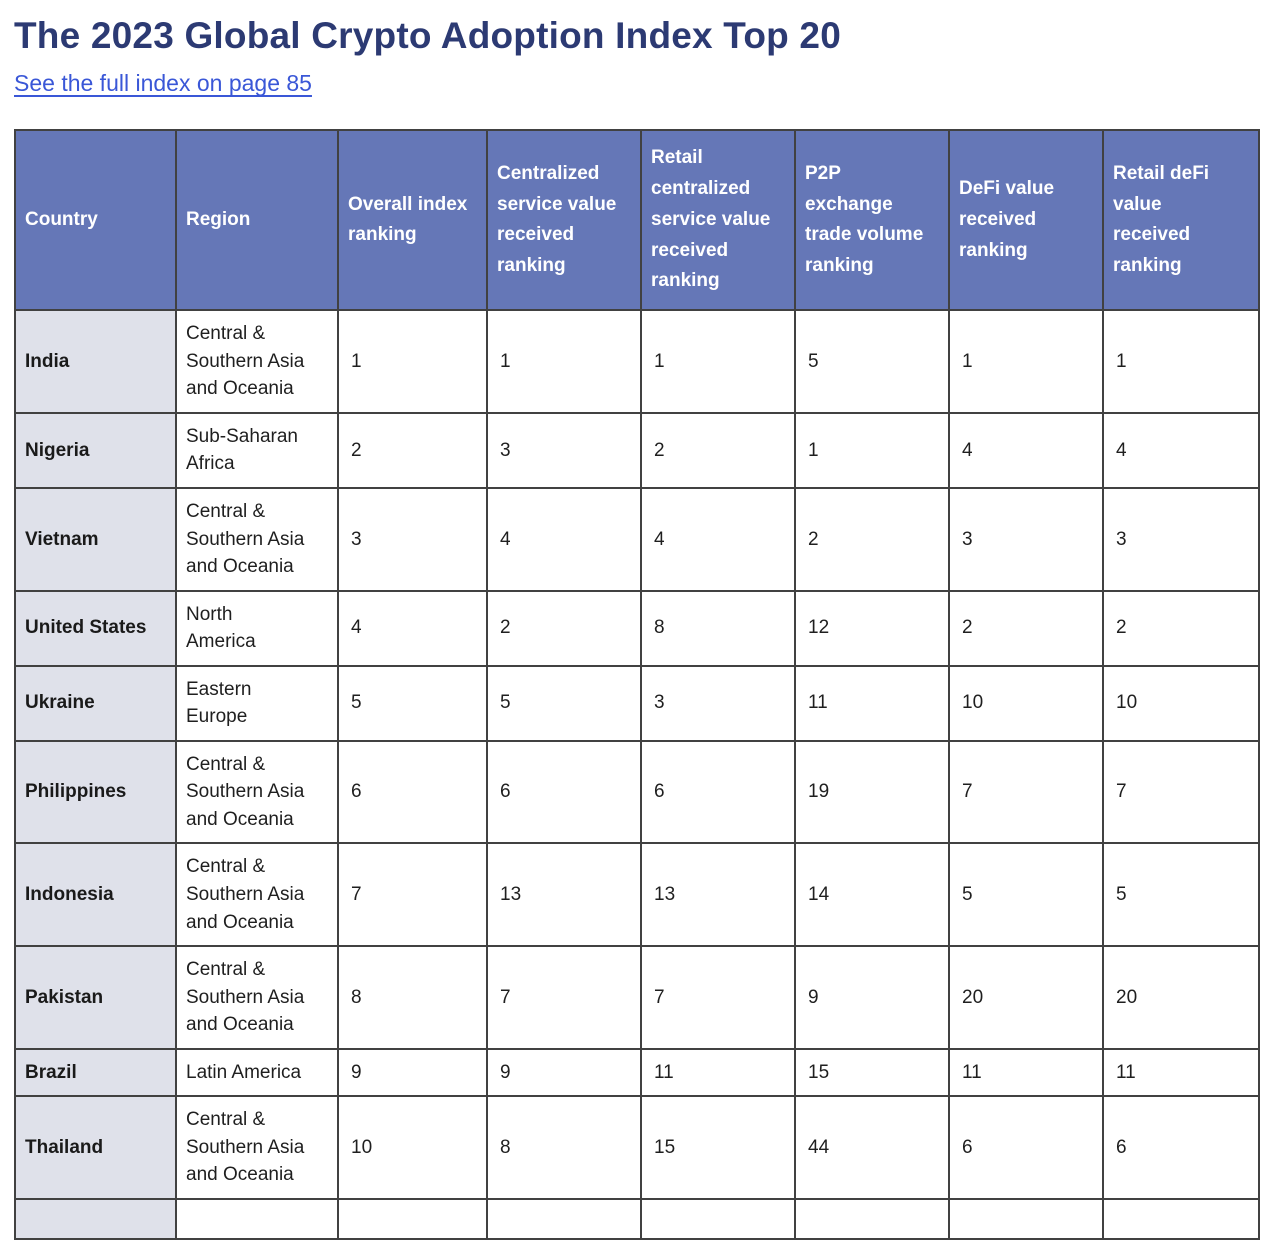 The width and height of the screenshot is (1276, 1240). Describe the element at coordinates (872, 895) in the screenshot. I see `ranking-cell: 14` at that location.